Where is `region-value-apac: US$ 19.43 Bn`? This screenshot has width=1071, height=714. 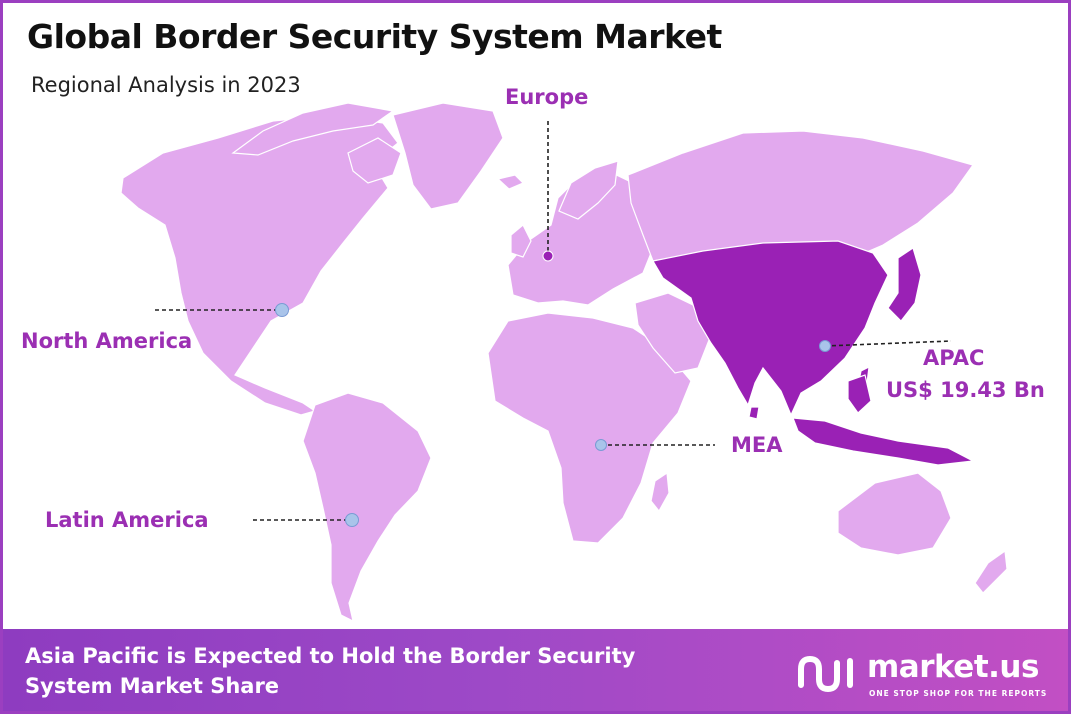
region-value-apac: US$ 19.43 Bn is located at coordinates (965, 390).